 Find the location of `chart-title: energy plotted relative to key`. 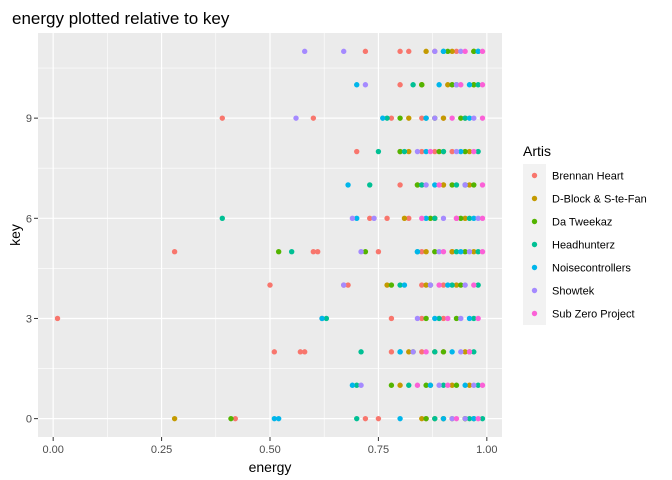

chart-title: energy plotted relative to key is located at coordinates (121, 18).